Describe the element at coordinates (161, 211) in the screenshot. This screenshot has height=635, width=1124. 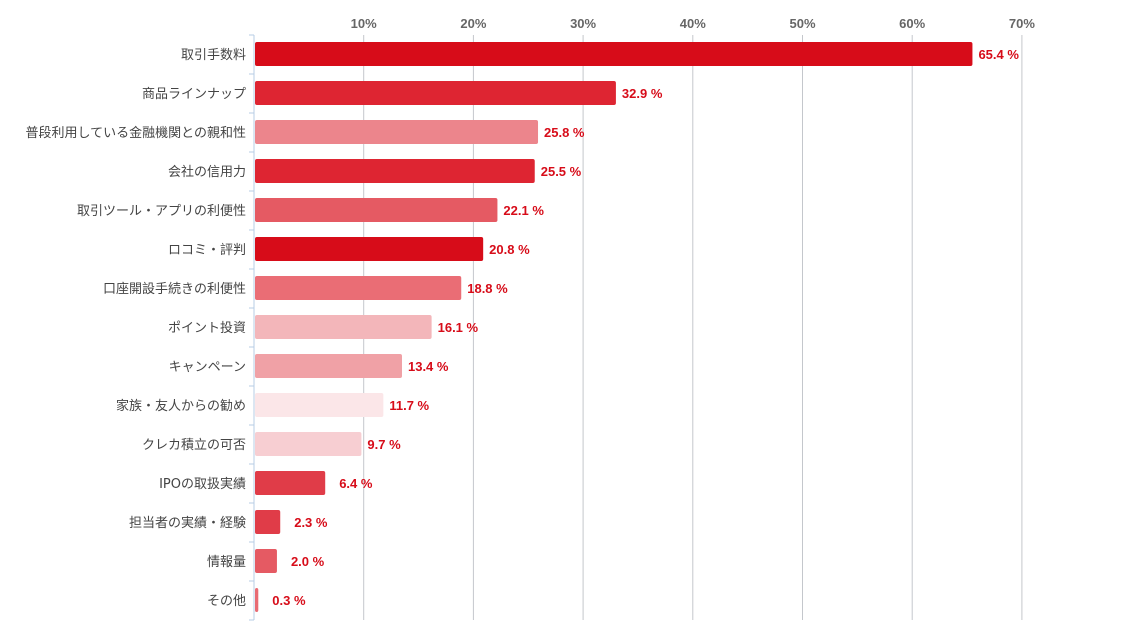
I see `category-label: 取引ツール・アプリの利便性` at that location.